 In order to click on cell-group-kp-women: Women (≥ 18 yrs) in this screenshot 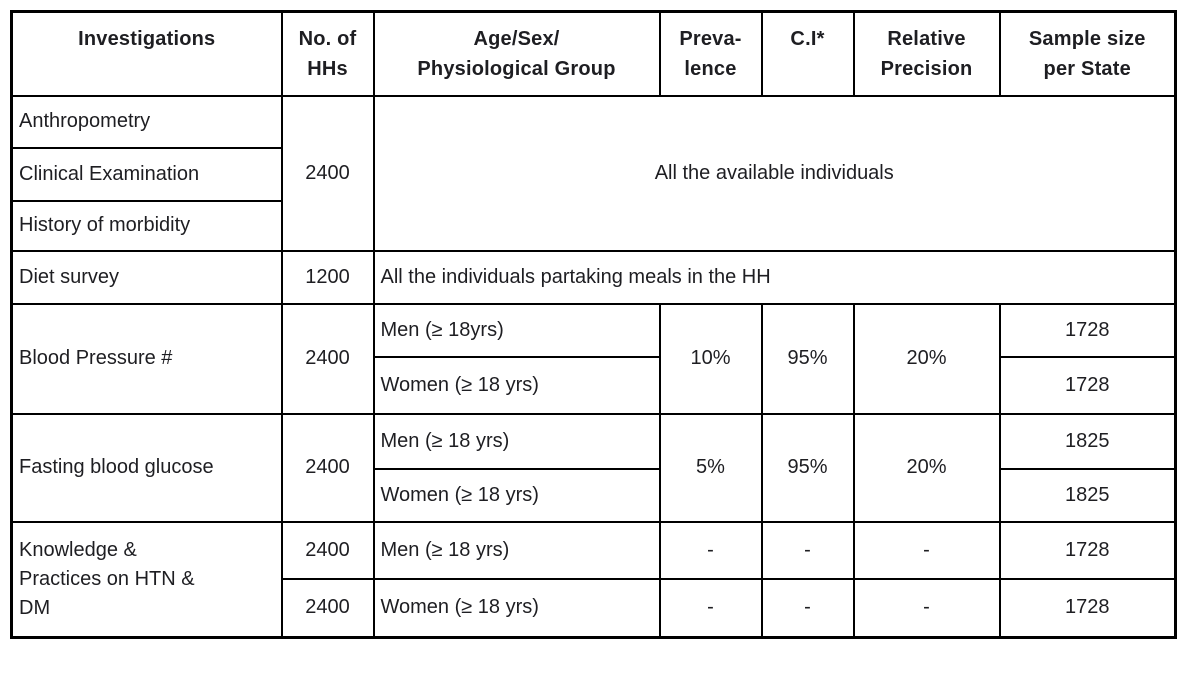, I will do `click(516, 608)`.